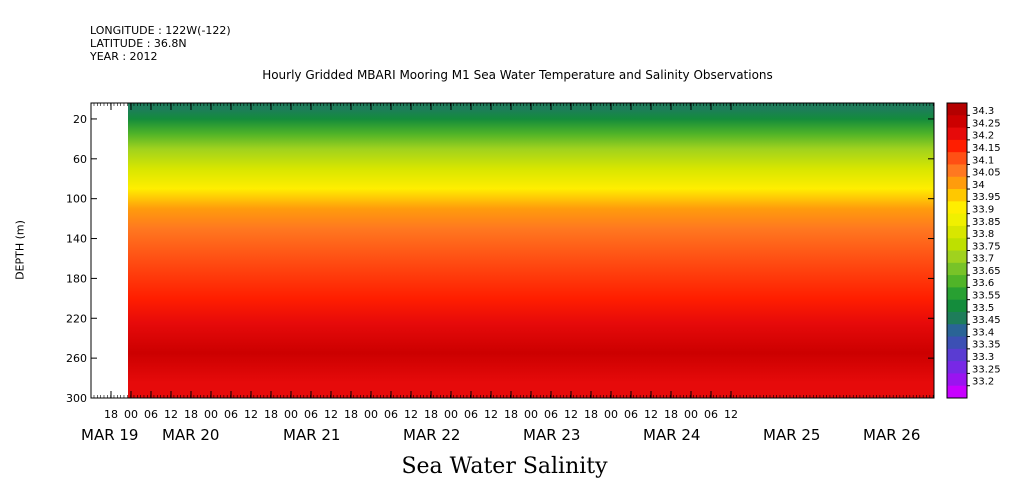  I want to click on colorbar-label: 33.8, so click(983, 234).